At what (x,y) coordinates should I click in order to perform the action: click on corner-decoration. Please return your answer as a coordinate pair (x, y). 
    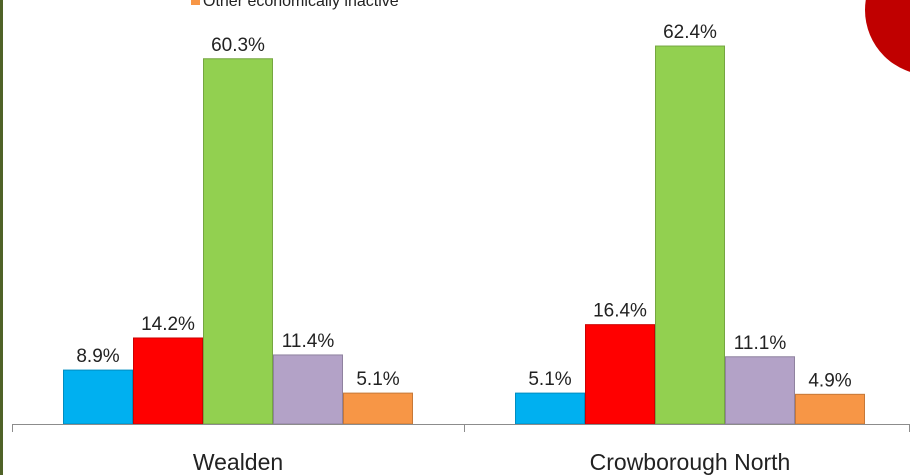
    Looking at the image, I should click on (887, 36).